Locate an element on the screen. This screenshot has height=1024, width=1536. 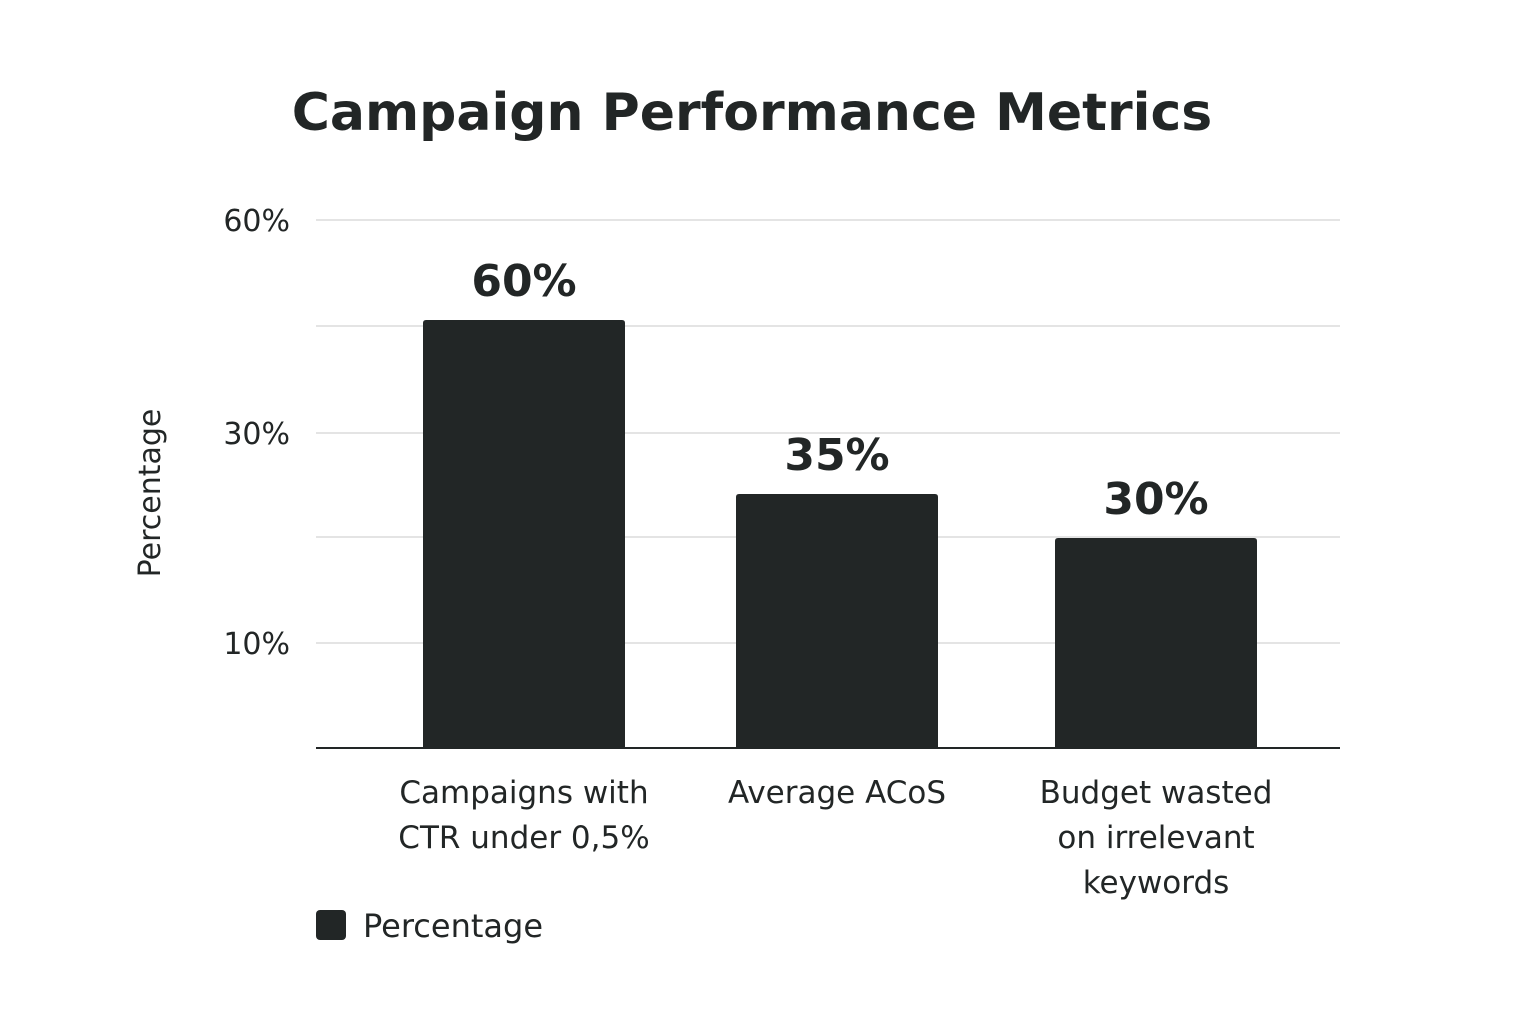
legend: Percentage is located at coordinates (429, 926).